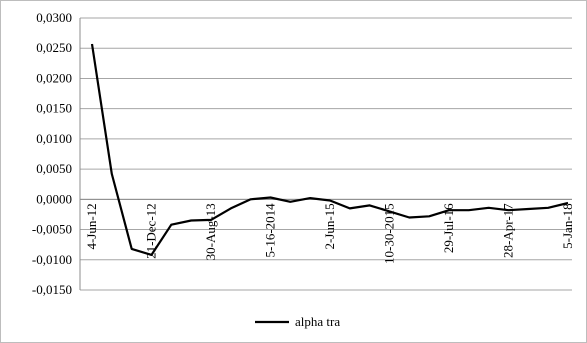 This screenshot has width=587, height=343. What do you see at coordinates (54, 47) in the screenshot?
I see `y-tick-label: 0,0250` at bounding box center [54, 47].